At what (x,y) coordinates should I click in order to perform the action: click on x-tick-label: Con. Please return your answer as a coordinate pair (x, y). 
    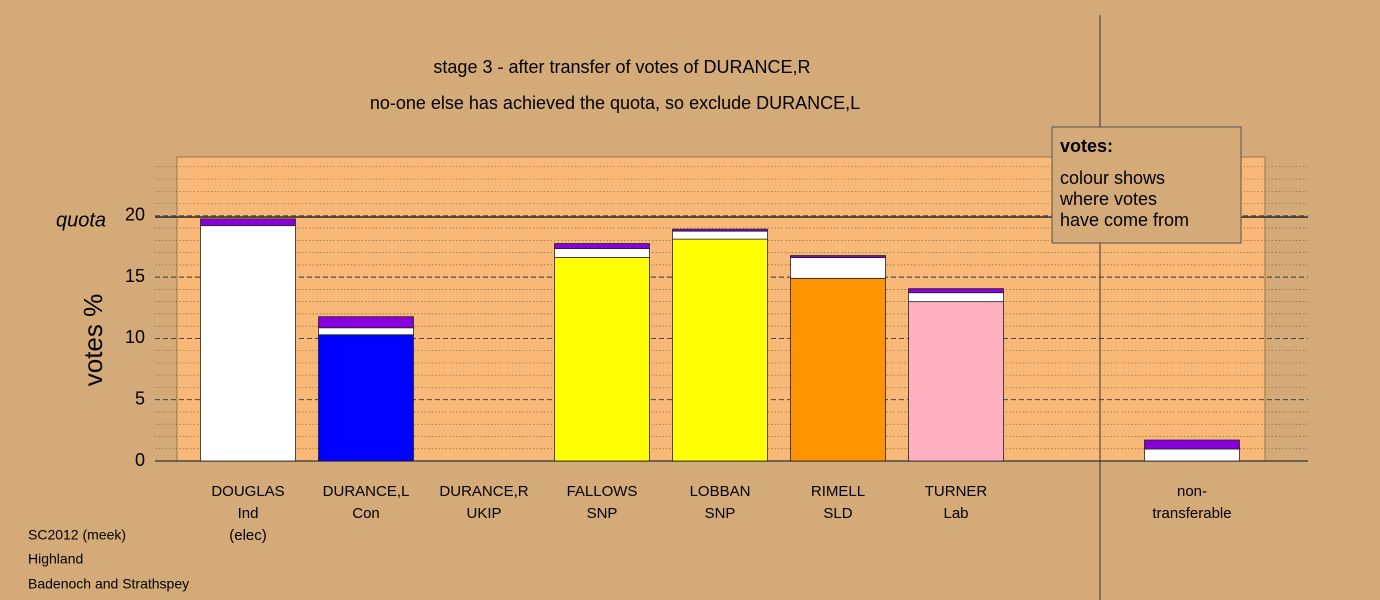
    Looking at the image, I should click on (366, 513).